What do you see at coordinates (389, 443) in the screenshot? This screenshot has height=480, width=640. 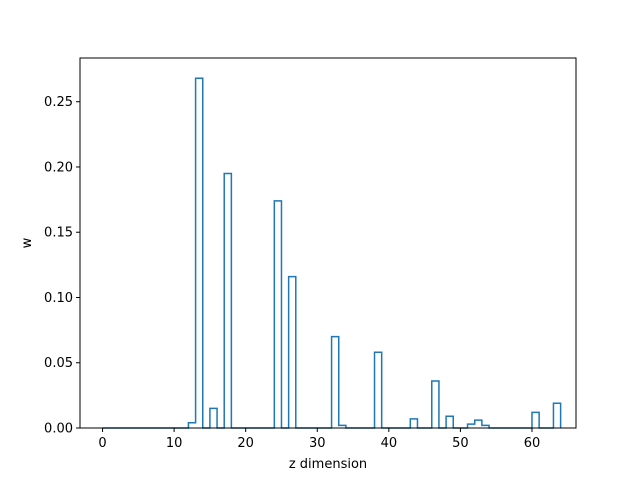 I see `x-tick-label: 40` at bounding box center [389, 443].